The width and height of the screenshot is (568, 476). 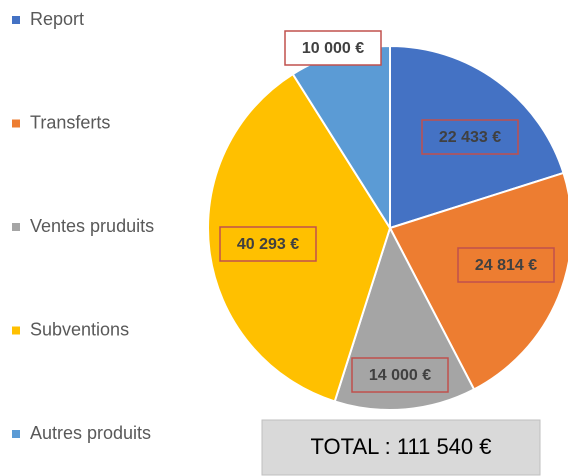 What do you see at coordinates (90, 433) in the screenshot?
I see `legend-label: Autres produits` at bounding box center [90, 433].